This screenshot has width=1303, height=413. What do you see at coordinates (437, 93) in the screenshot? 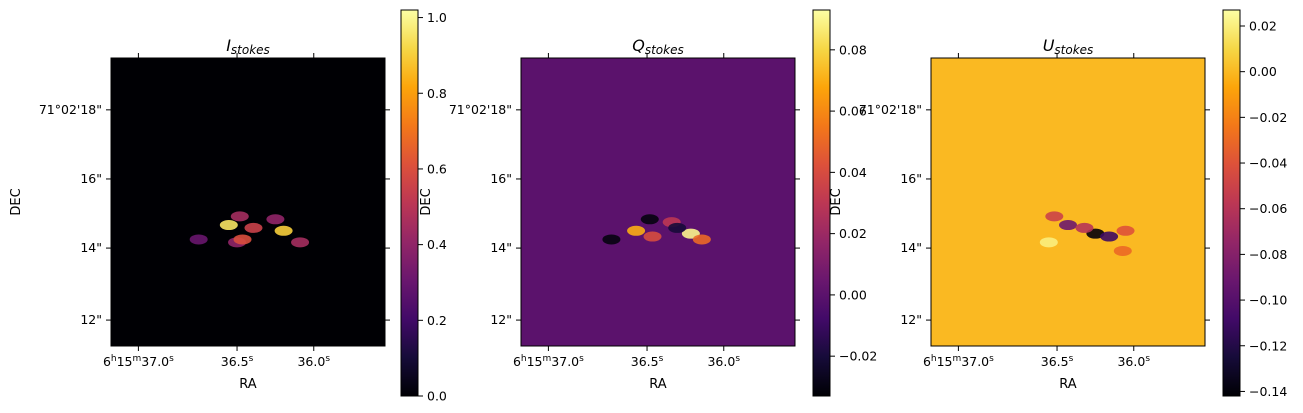
I see `colorbar-tick-label: 0.8` at bounding box center [437, 93].